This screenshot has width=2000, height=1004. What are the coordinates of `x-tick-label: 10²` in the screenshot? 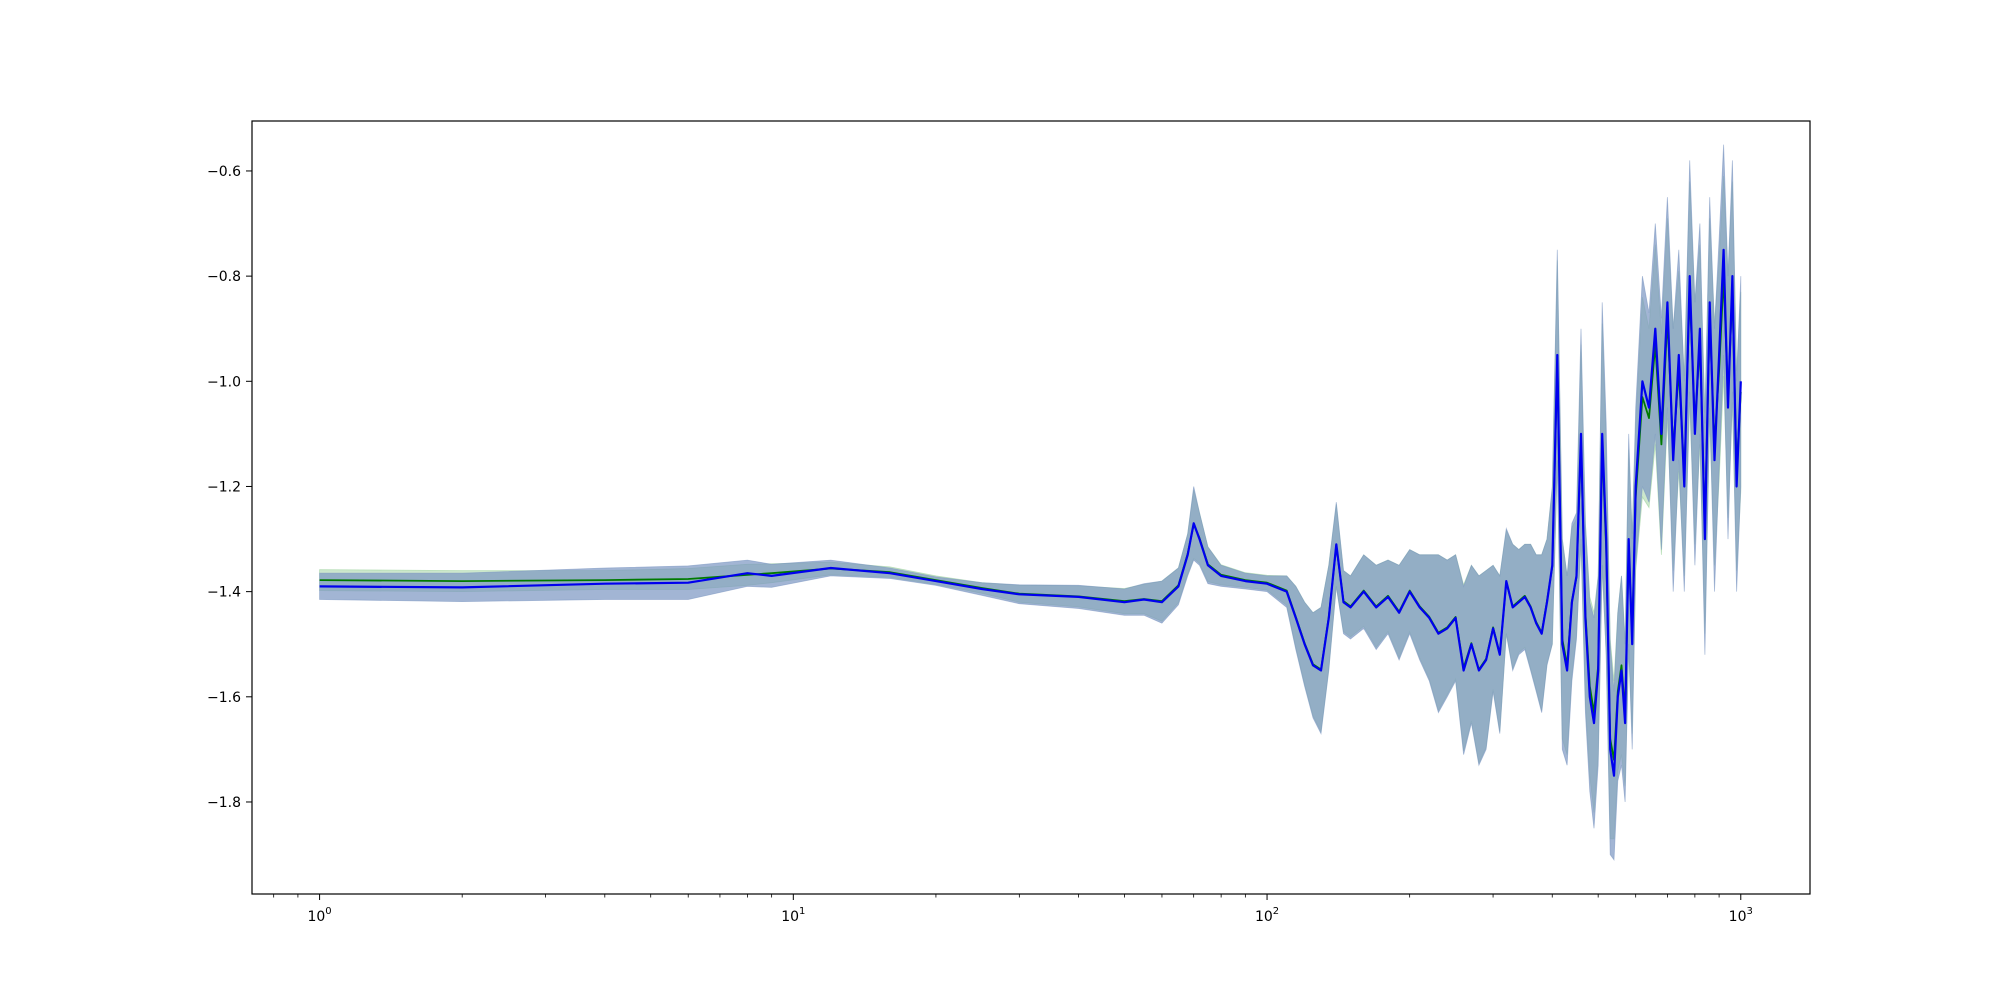 It's located at (1267, 915).